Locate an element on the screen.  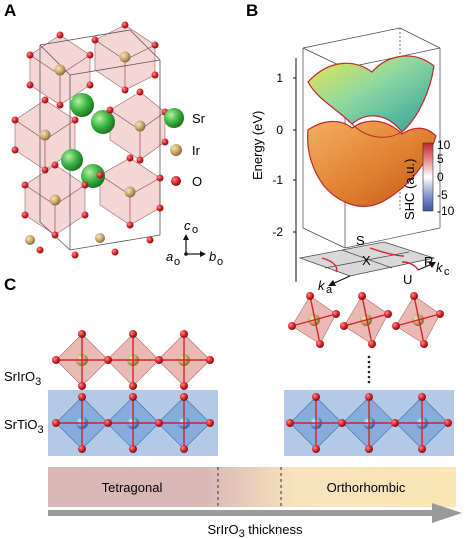
cbar-tick-minus10: -10 is located at coordinates (446, 211).